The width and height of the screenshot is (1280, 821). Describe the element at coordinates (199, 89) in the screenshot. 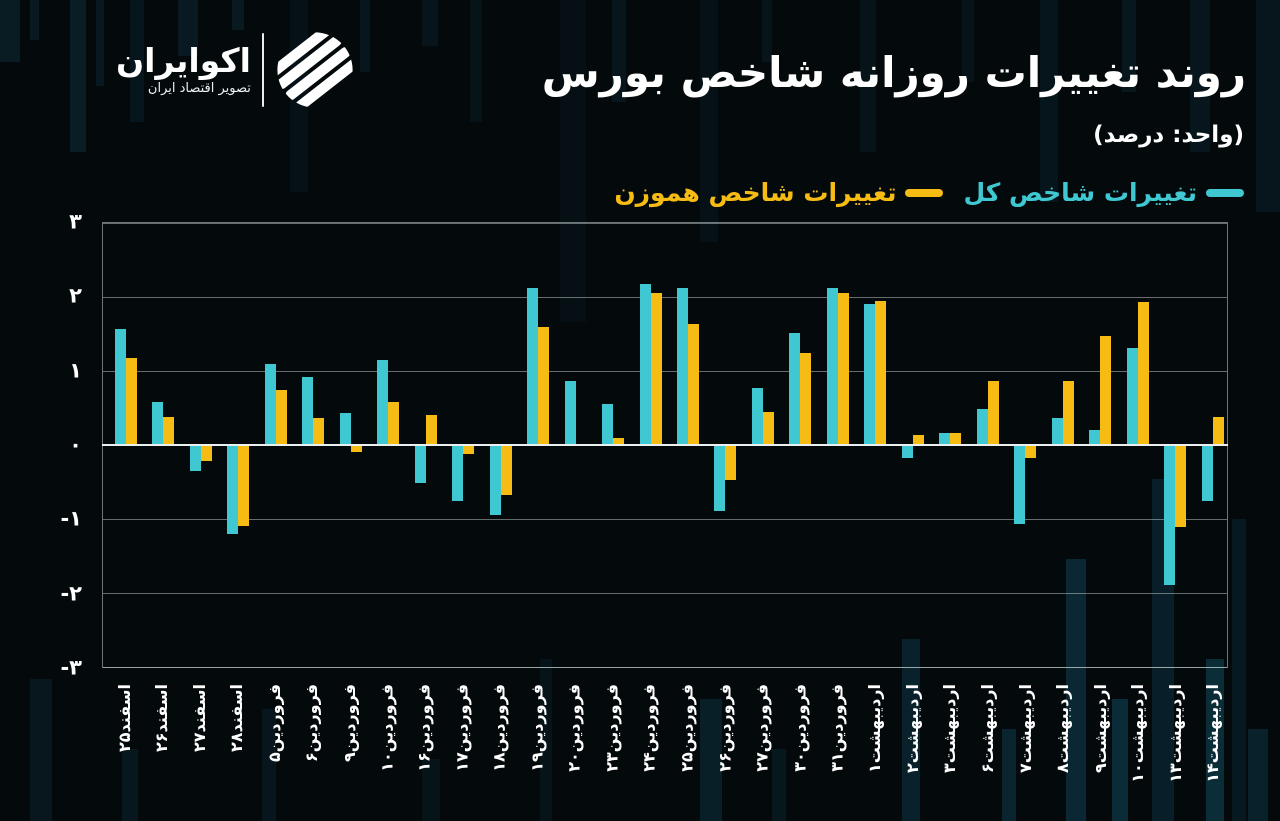

I see `brand-tagline: تصویر اقتصاد ایران` at that location.